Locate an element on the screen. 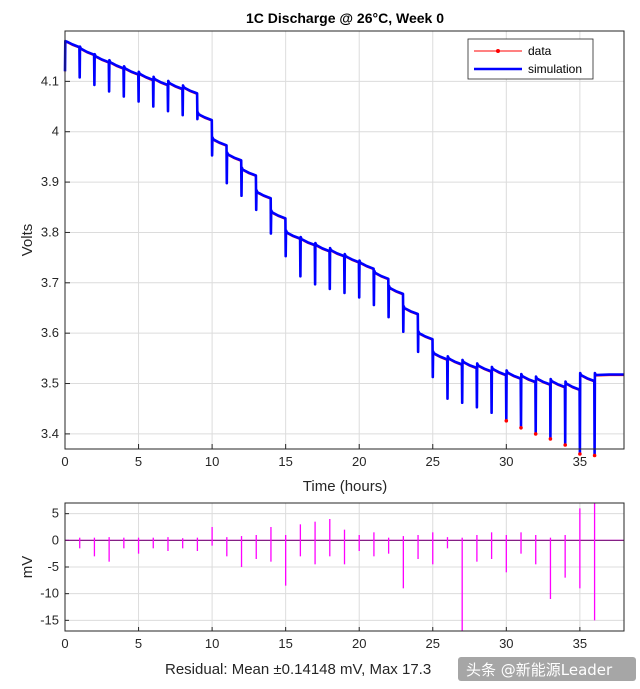 This screenshot has width=640, height=689. main-x-tick-1: 5 is located at coordinates (138, 461).